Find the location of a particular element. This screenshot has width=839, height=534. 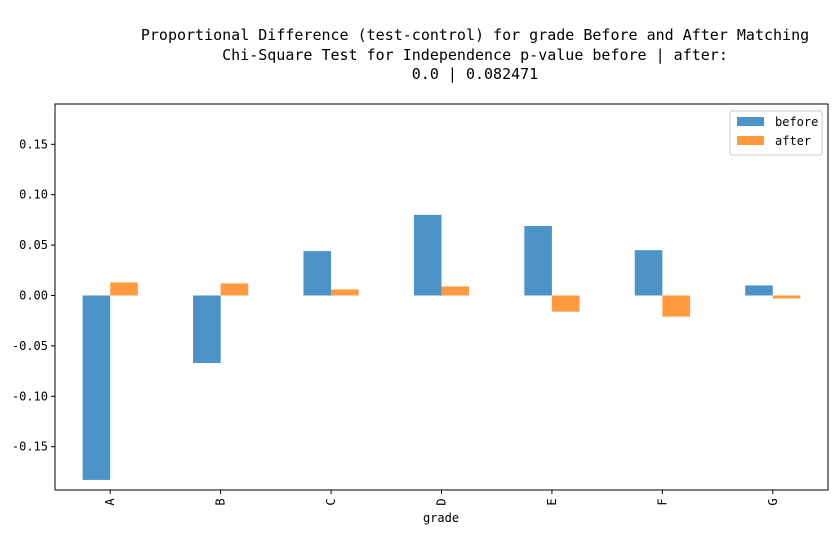

legend-swatch-before is located at coordinates (750, 121).